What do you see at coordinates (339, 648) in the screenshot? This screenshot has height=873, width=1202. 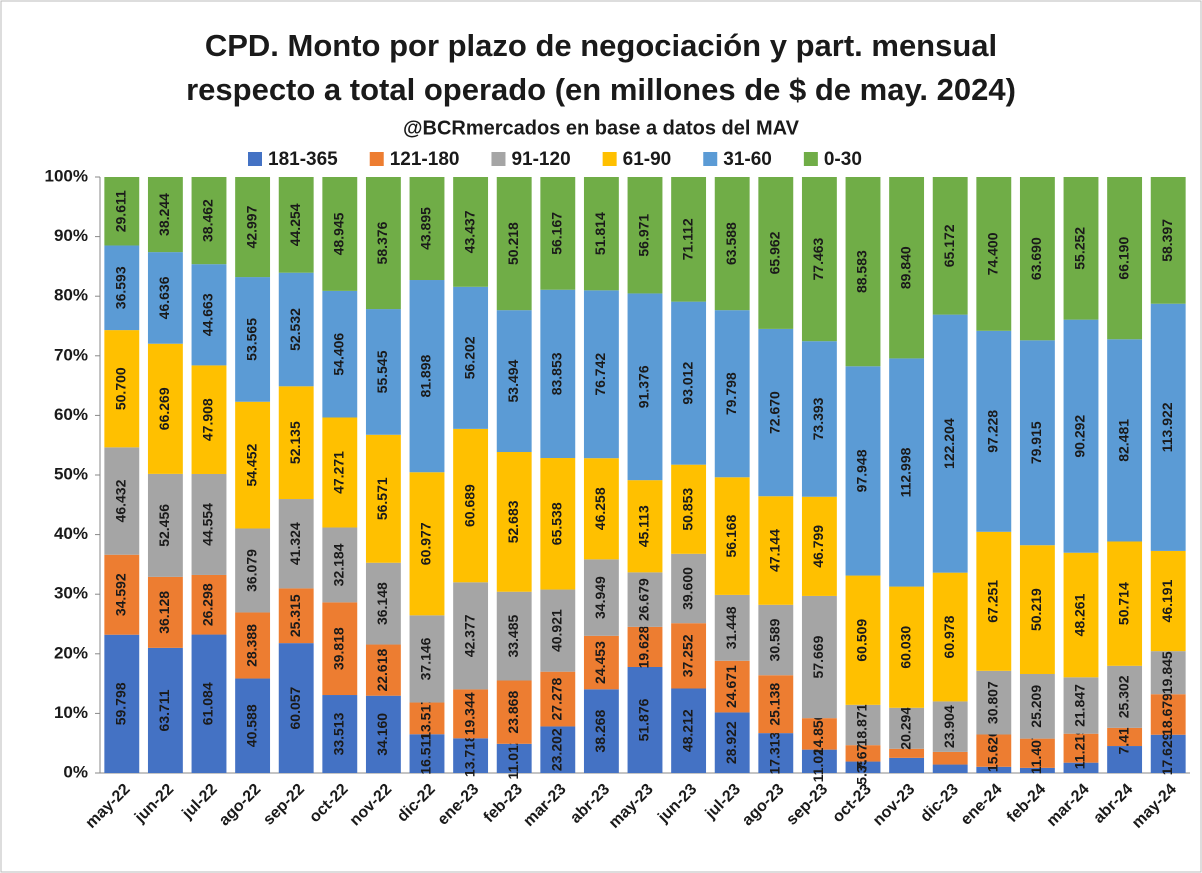 I see `data-label: 39.818` at bounding box center [339, 648].